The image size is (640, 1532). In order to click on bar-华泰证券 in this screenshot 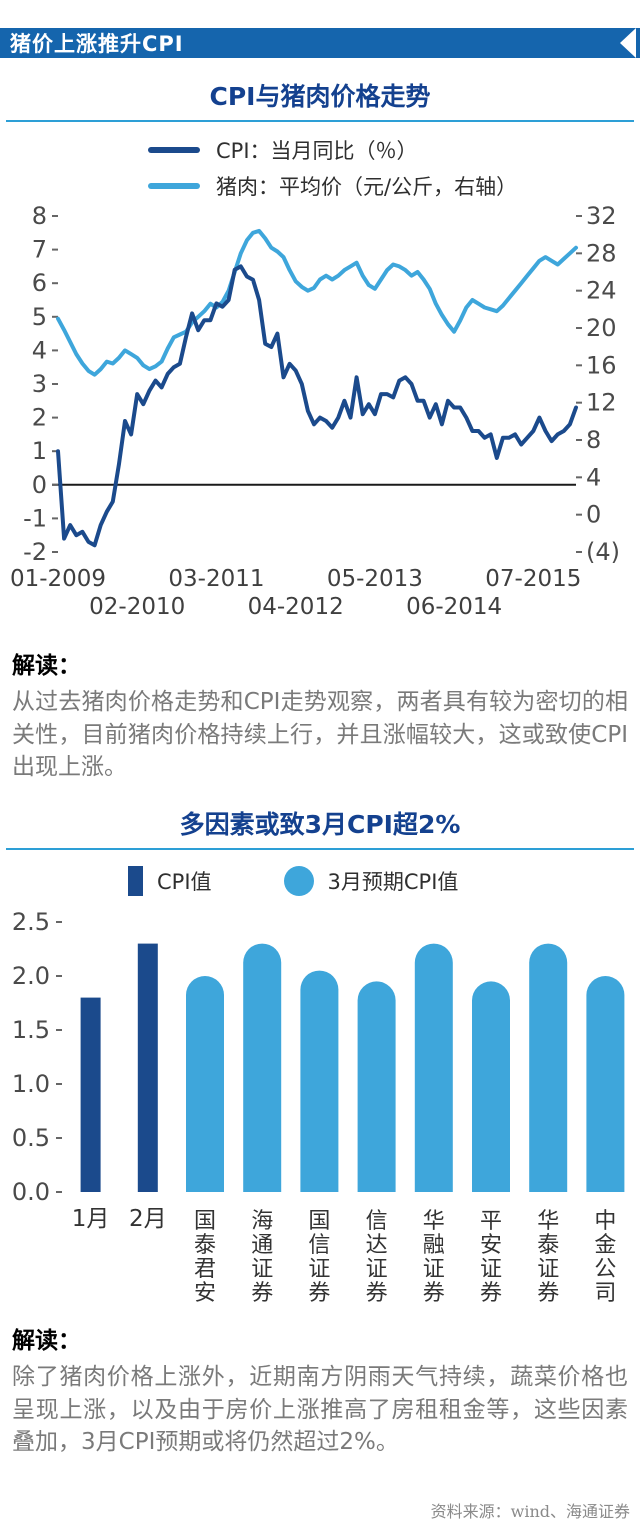, I will do `click(548, 1067)`.